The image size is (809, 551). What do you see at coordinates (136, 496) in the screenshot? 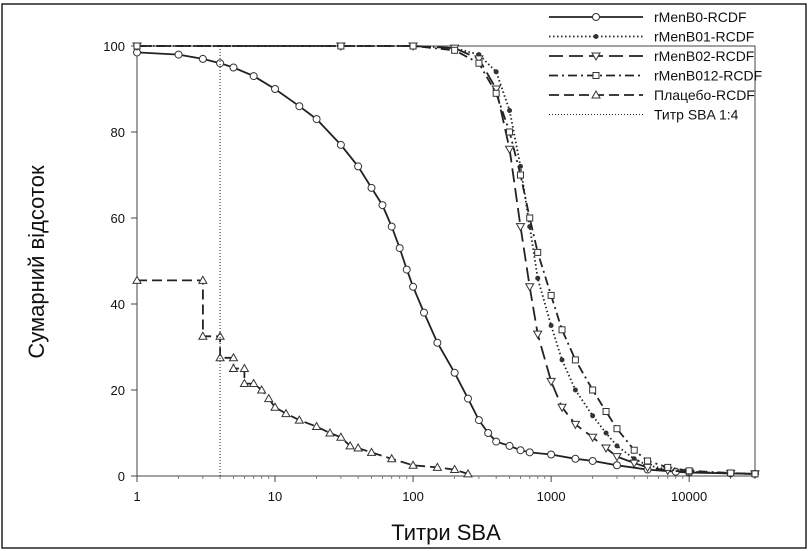
I see `x-tick-label: 1` at bounding box center [136, 496].